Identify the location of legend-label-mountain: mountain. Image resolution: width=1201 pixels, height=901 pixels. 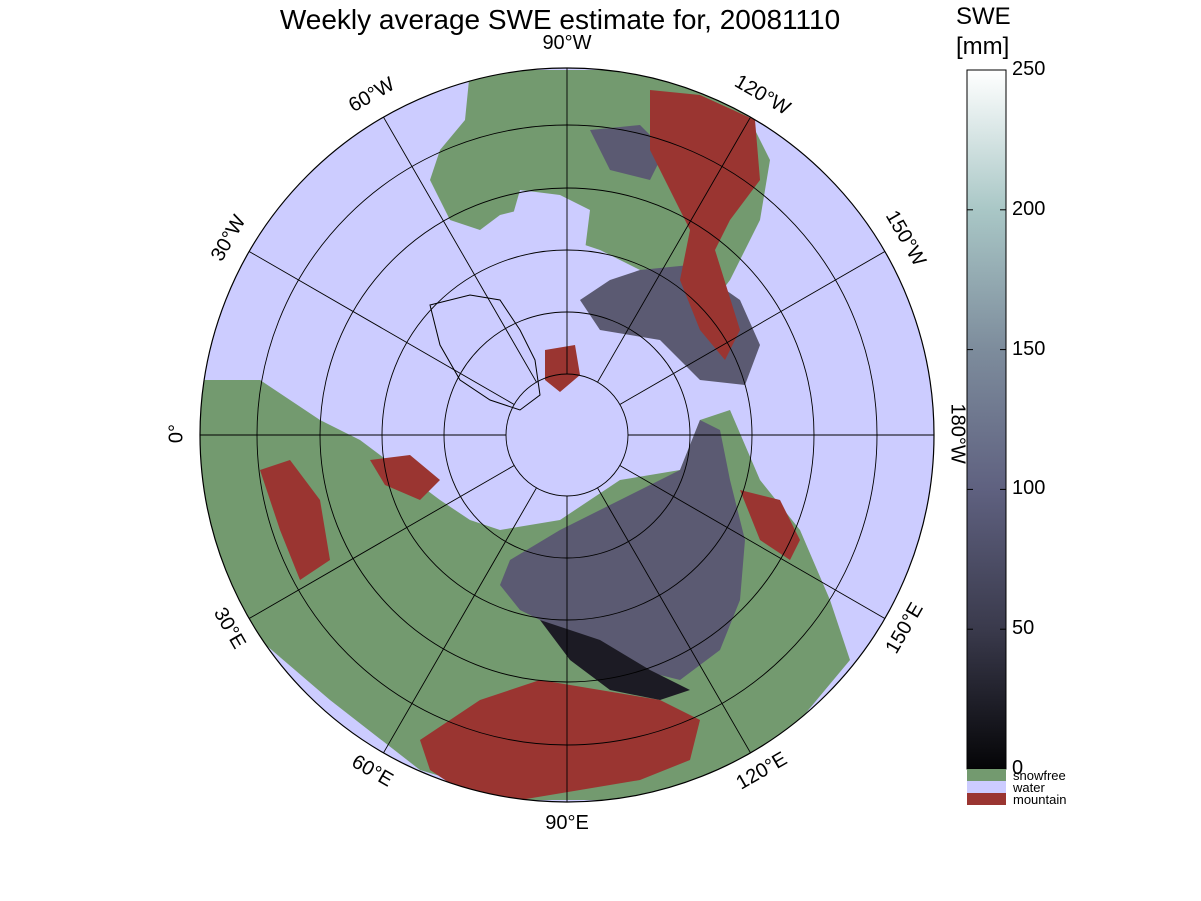
(1040, 799).